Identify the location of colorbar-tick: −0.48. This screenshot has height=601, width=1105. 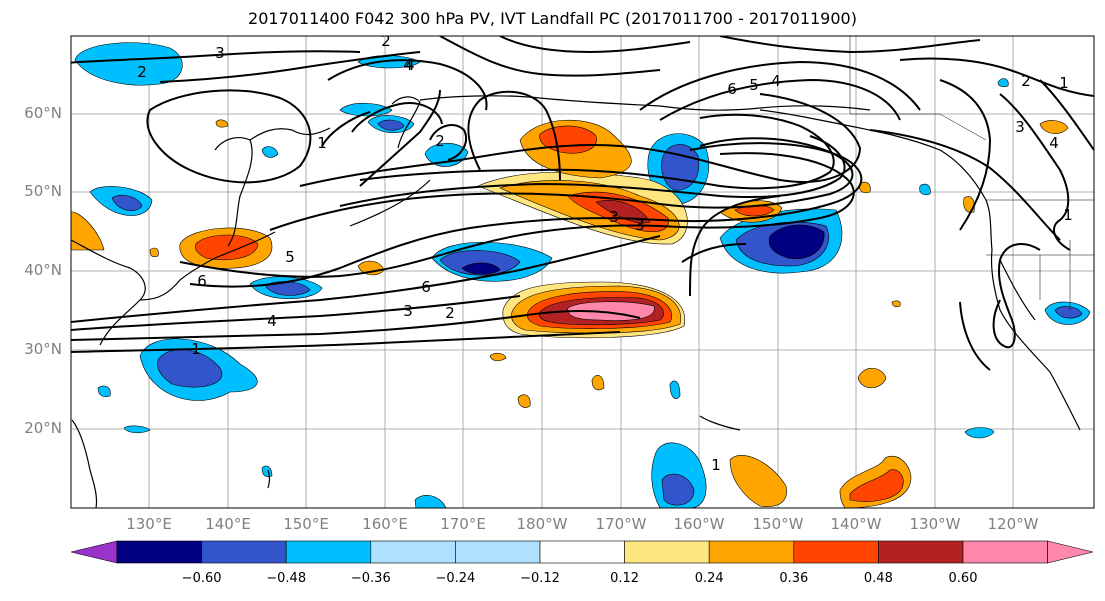
(286, 578).